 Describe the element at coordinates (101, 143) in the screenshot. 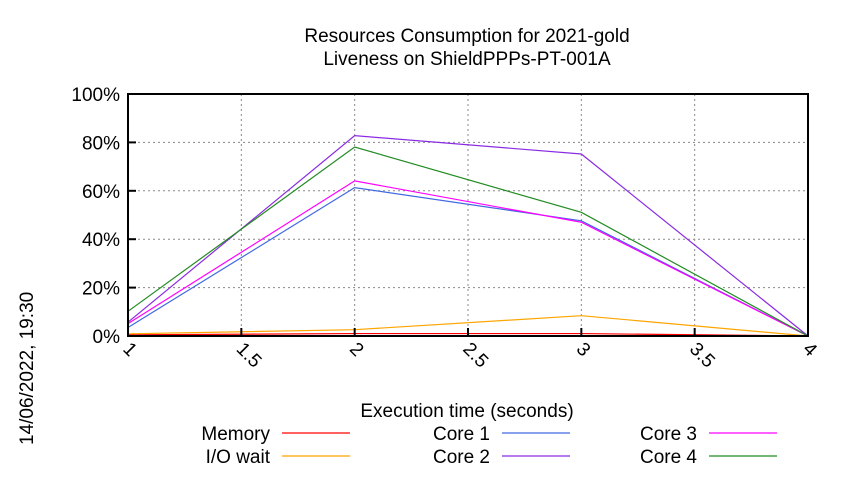

I see `y-tick-label: 80%` at that location.